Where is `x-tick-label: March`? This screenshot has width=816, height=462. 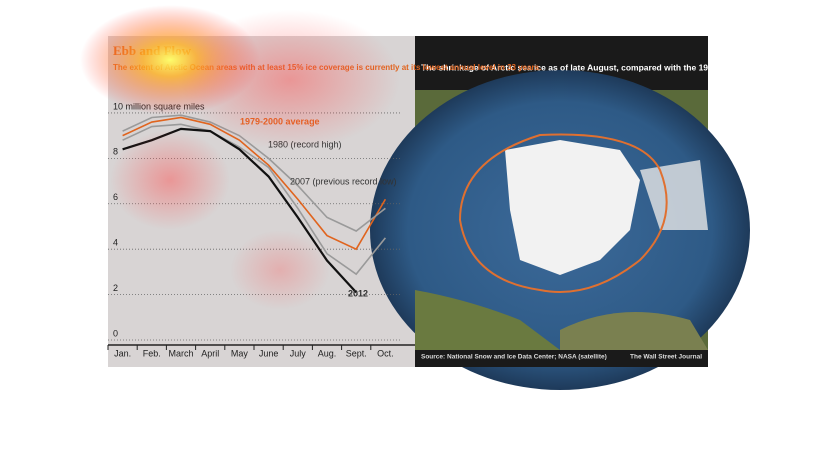 x-tick-label: March is located at coordinates (180, 353).